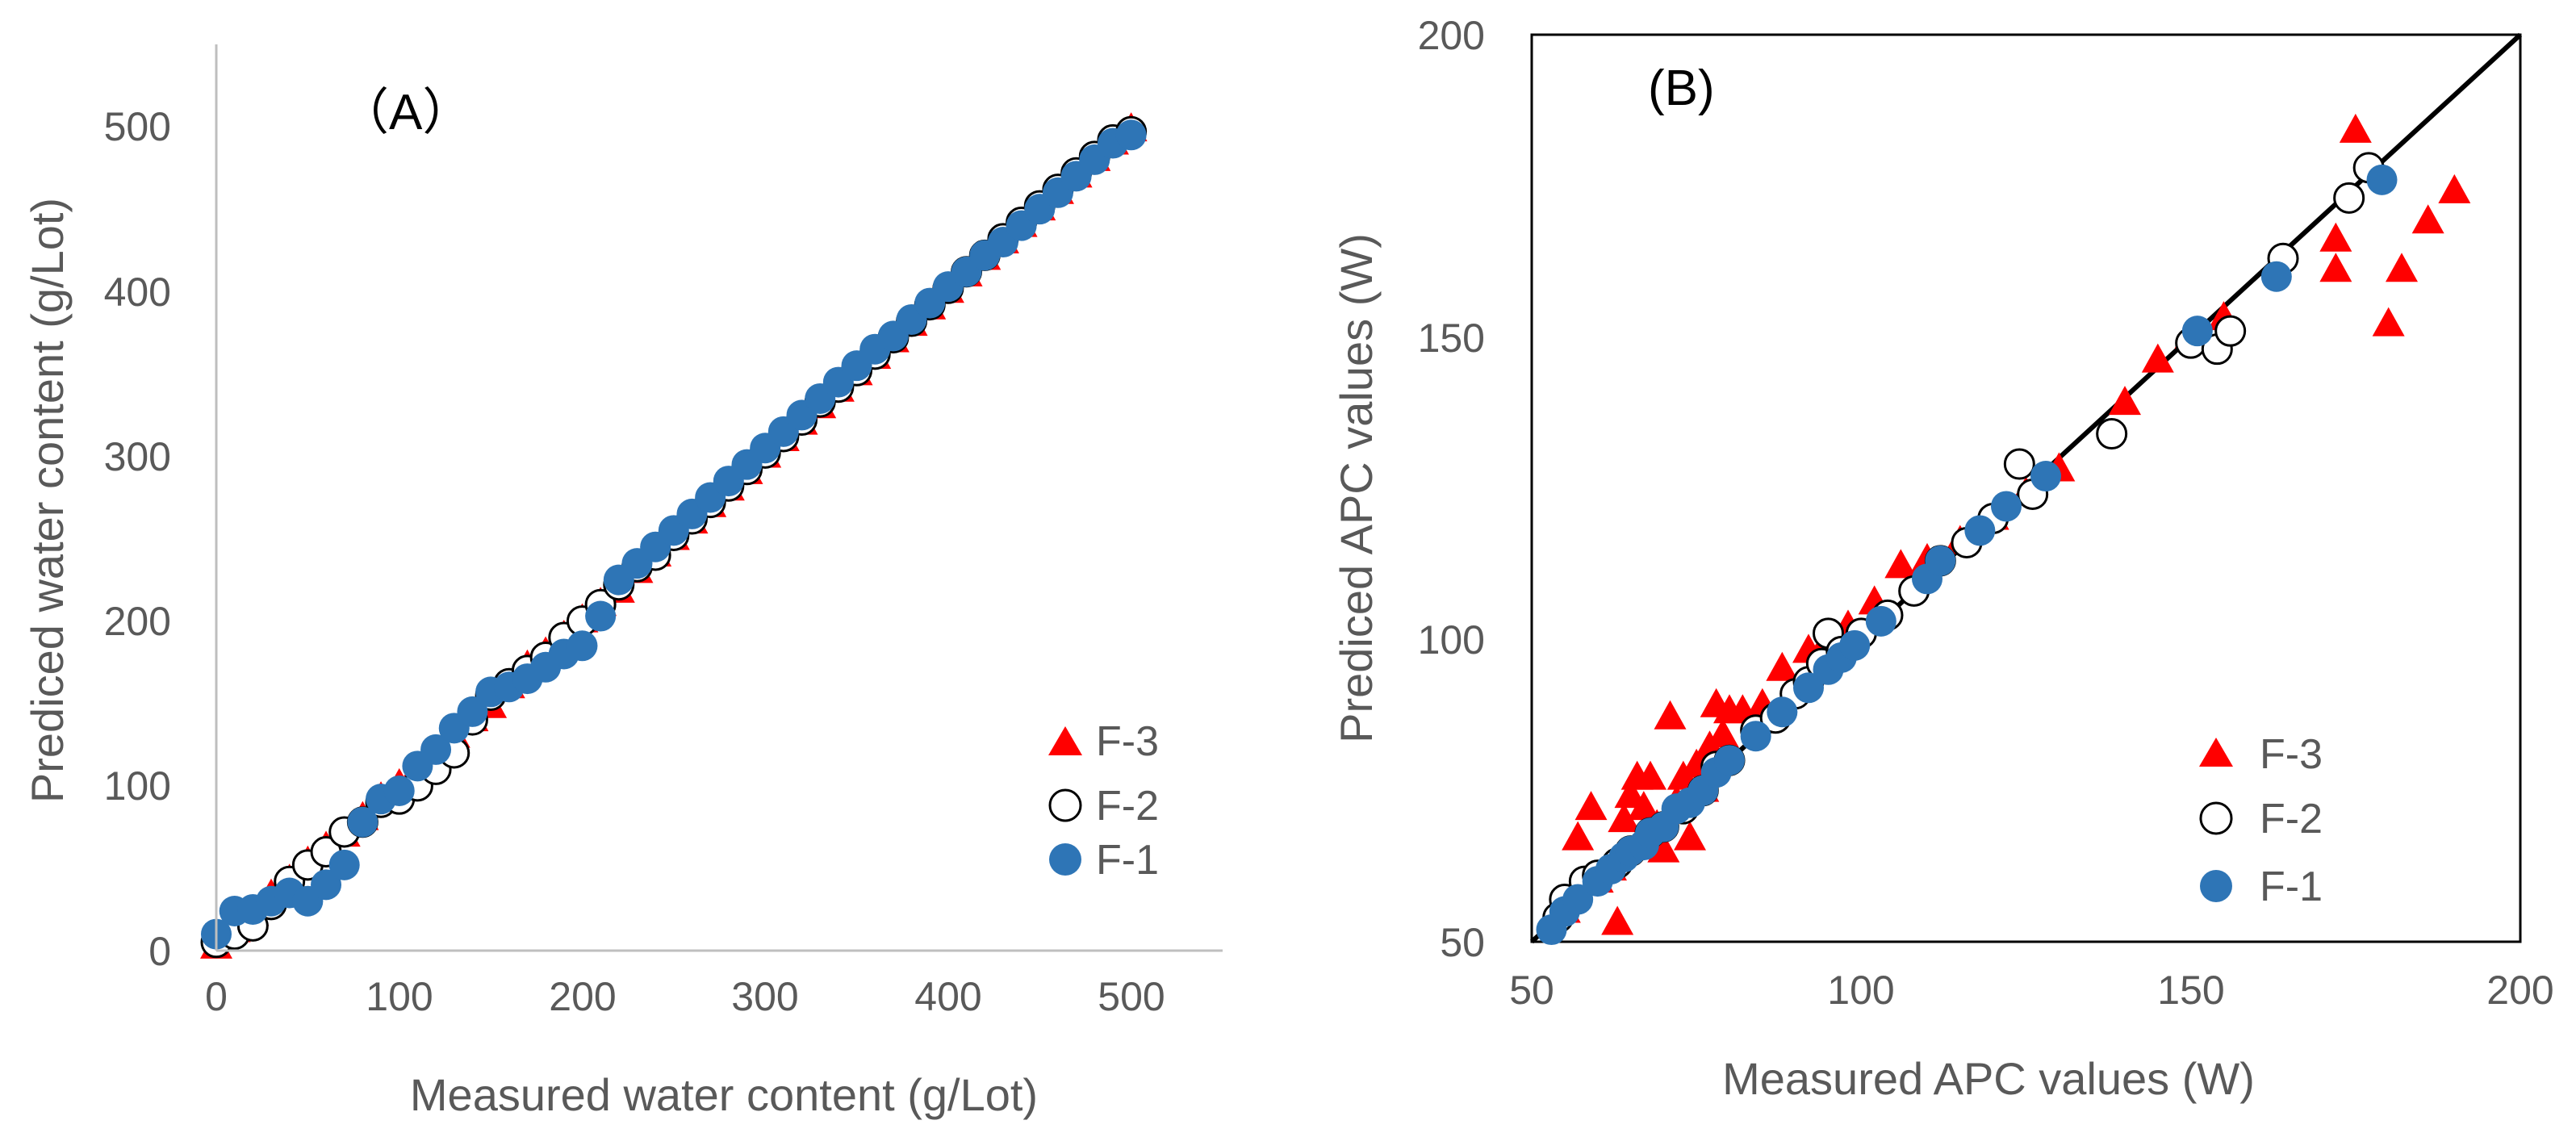  I want to click on panel-b-y-tick: 50, so click(1462, 942).